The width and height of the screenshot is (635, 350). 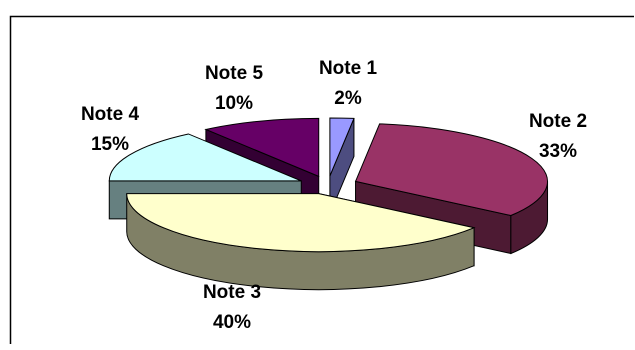 What do you see at coordinates (234, 73) in the screenshot?
I see `slice-name: Note 5` at bounding box center [234, 73].